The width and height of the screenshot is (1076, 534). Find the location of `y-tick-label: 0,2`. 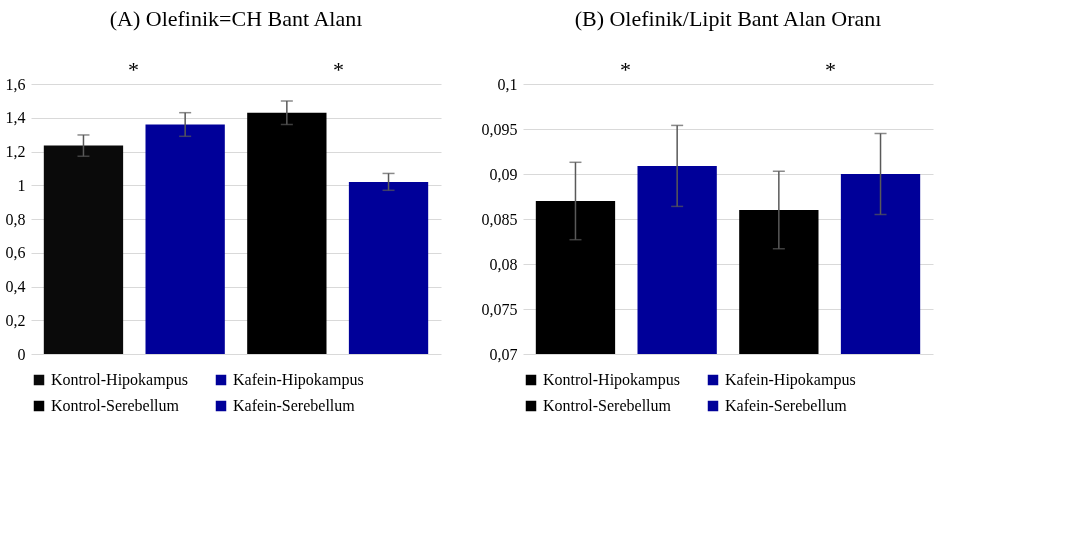

y-tick-label: 0,2 is located at coordinates (15, 320).